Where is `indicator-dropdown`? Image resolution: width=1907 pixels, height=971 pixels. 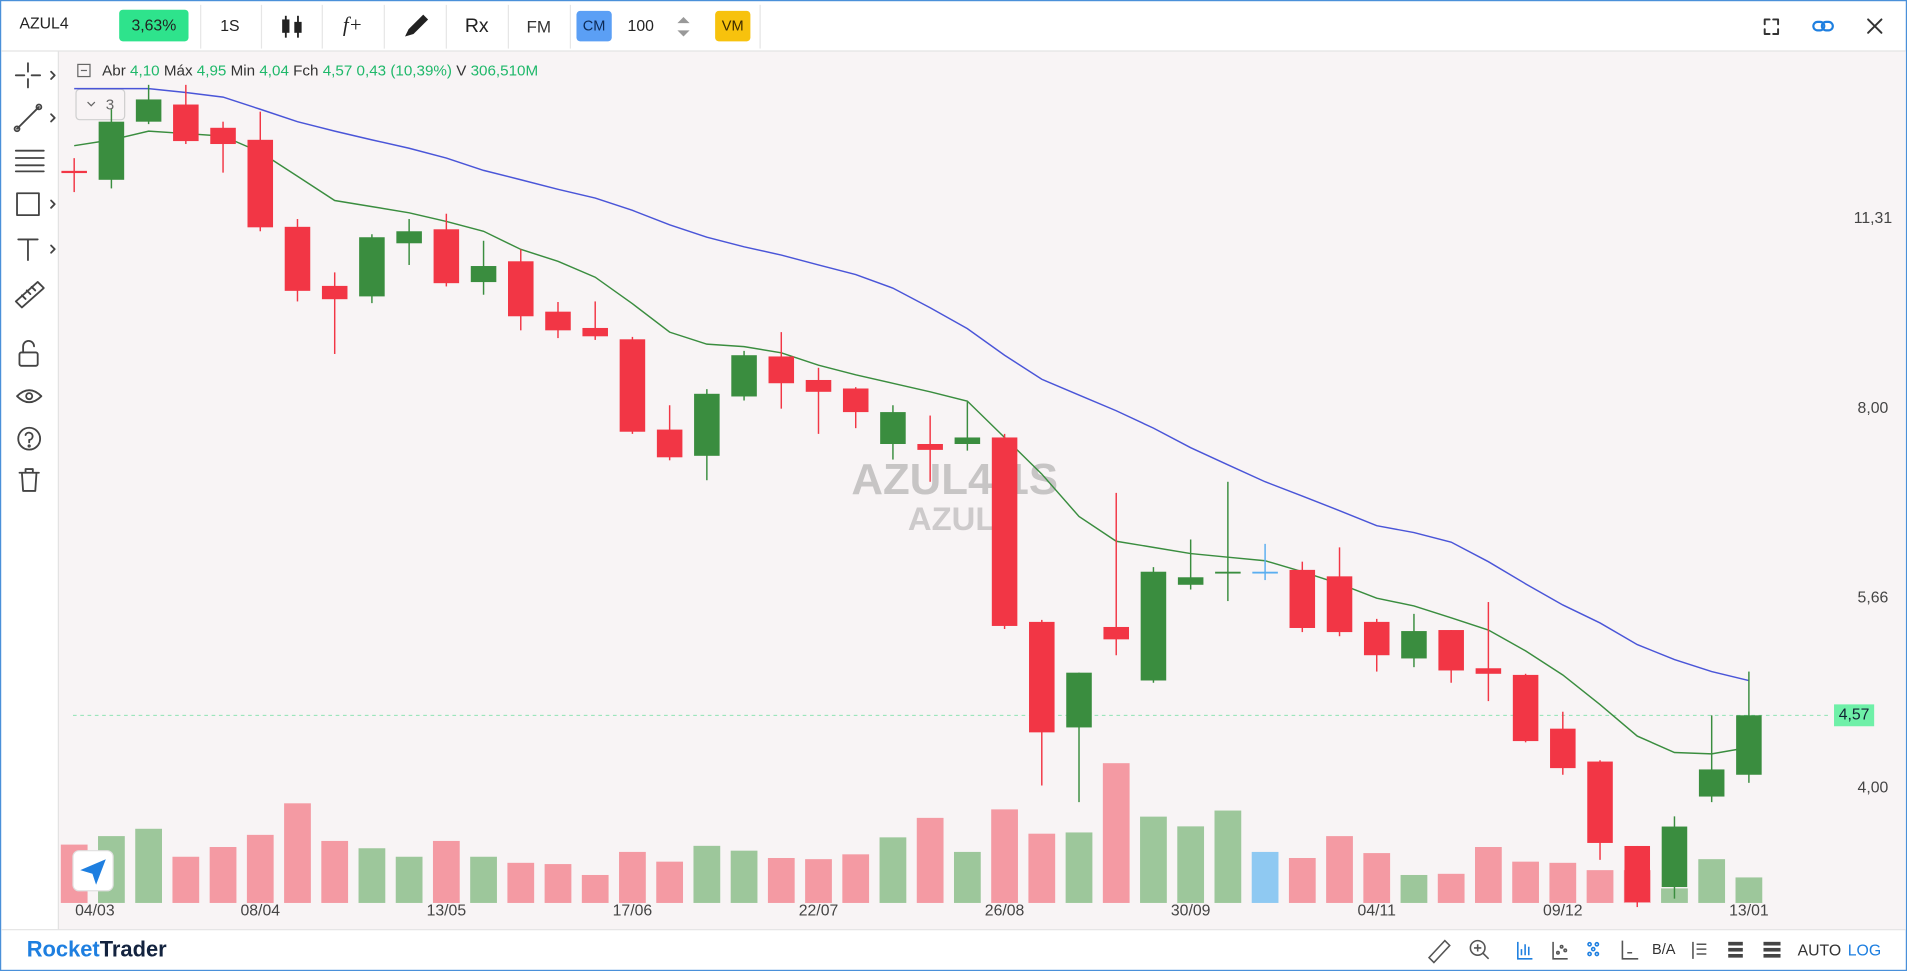 indicator-dropdown is located at coordinates (100, 104).